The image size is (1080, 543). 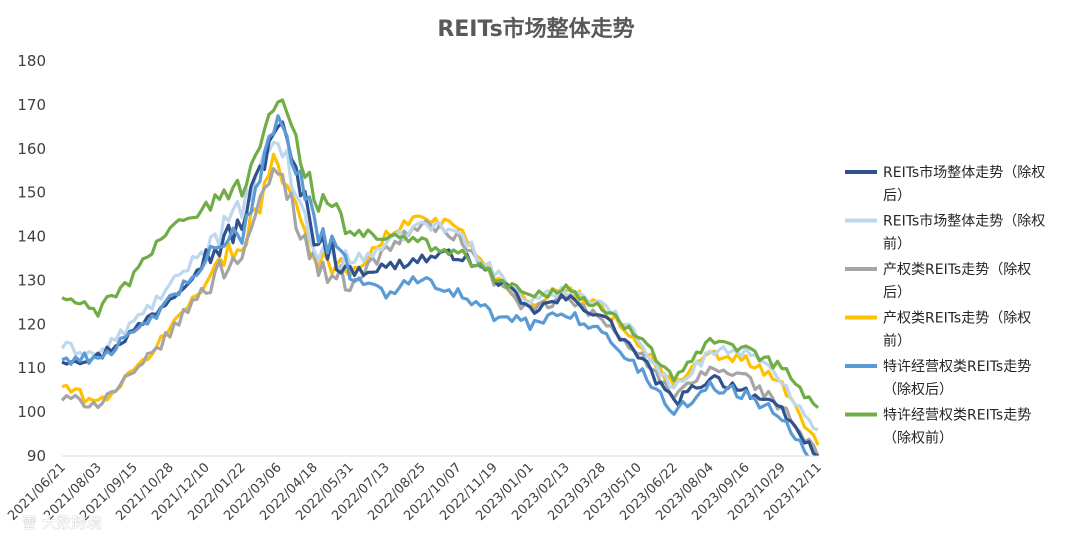 What do you see at coordinates (964, 172) in the screenshot?
I see `legend-label-1: REITs市场整体走势（除权` at bounding box center [964, 172].